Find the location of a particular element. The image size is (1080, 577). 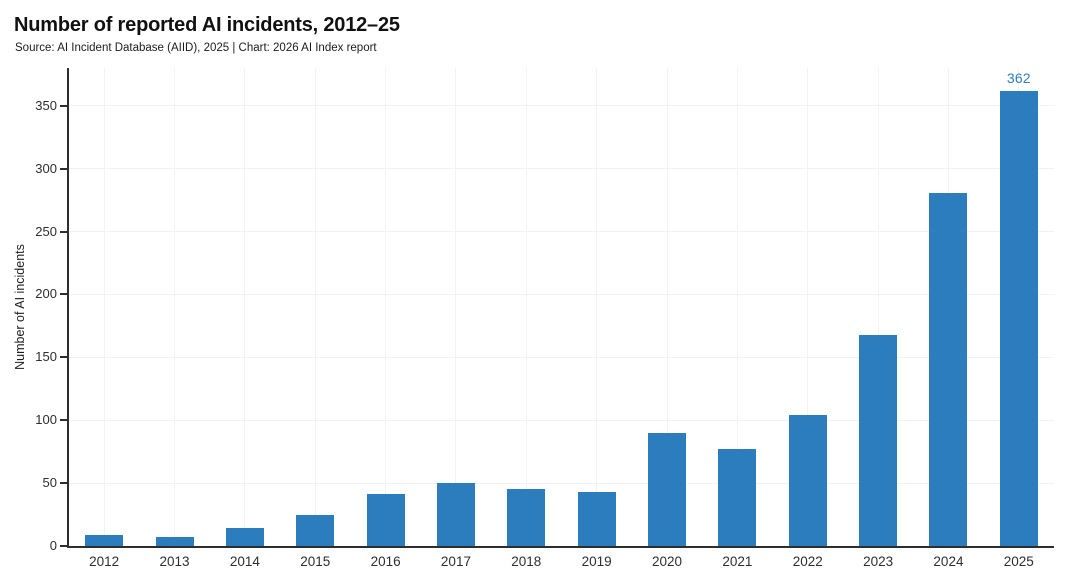

x-tick-label-2012: 2012 is located at coordinates (104, 561).